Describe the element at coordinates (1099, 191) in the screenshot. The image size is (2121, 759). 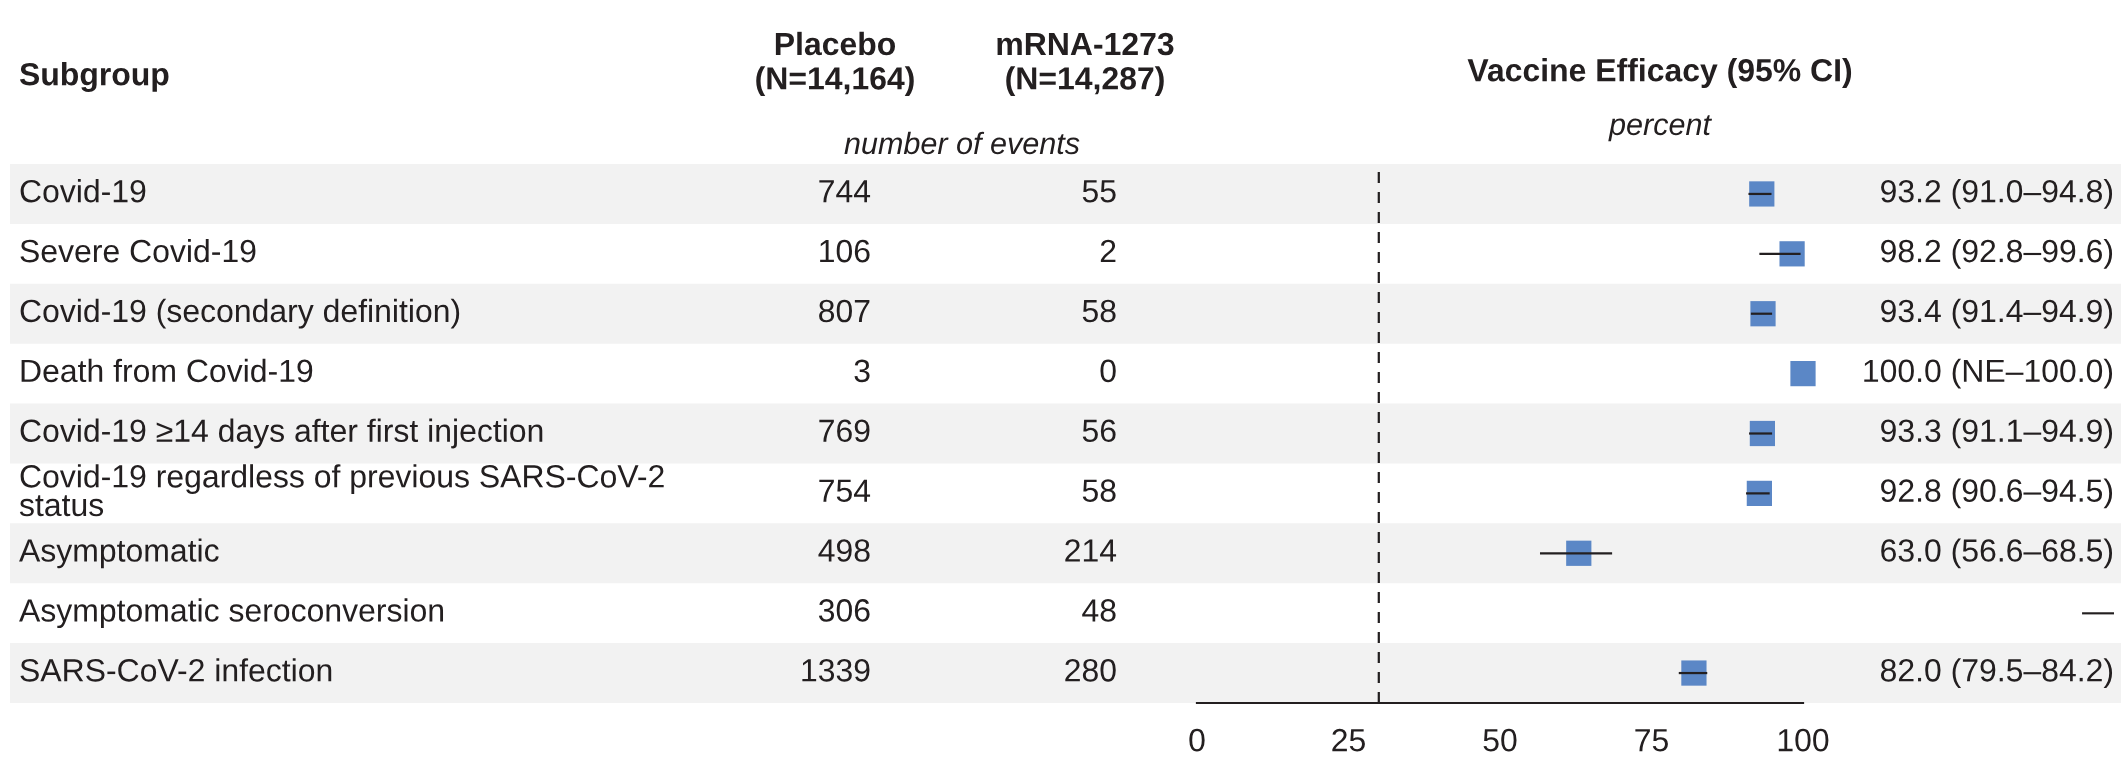
I see `data-label: 55` at that location.